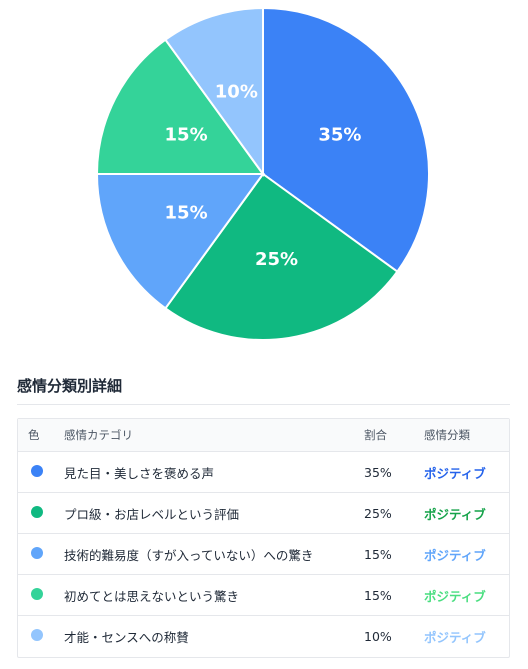 This screenshot has height=669, width=528. What do you see at coordinates (263, 435) in the screenshot?
I see `table-header: 色 感情カテゴリ 割合 感情分類` at bounding box center [263, 435].